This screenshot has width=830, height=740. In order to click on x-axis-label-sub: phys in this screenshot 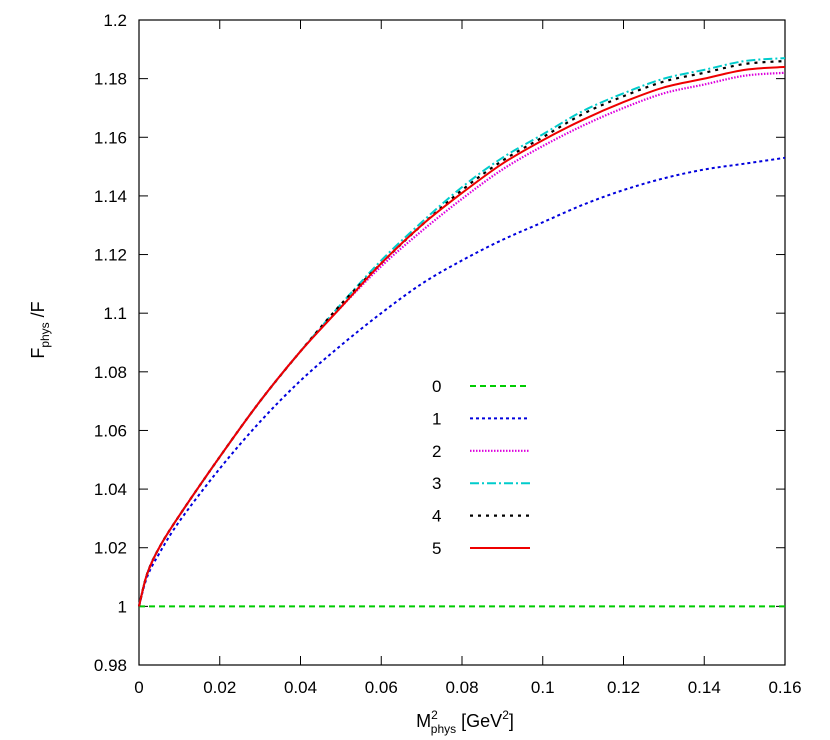, I will do `click(443, 729)`.